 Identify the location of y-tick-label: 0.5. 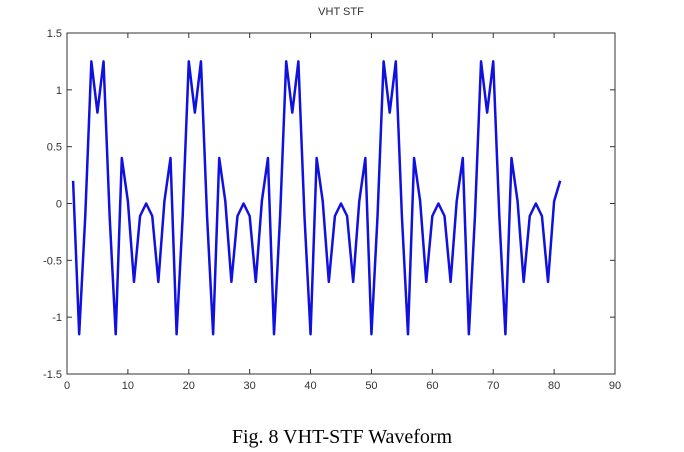
(54, 148).